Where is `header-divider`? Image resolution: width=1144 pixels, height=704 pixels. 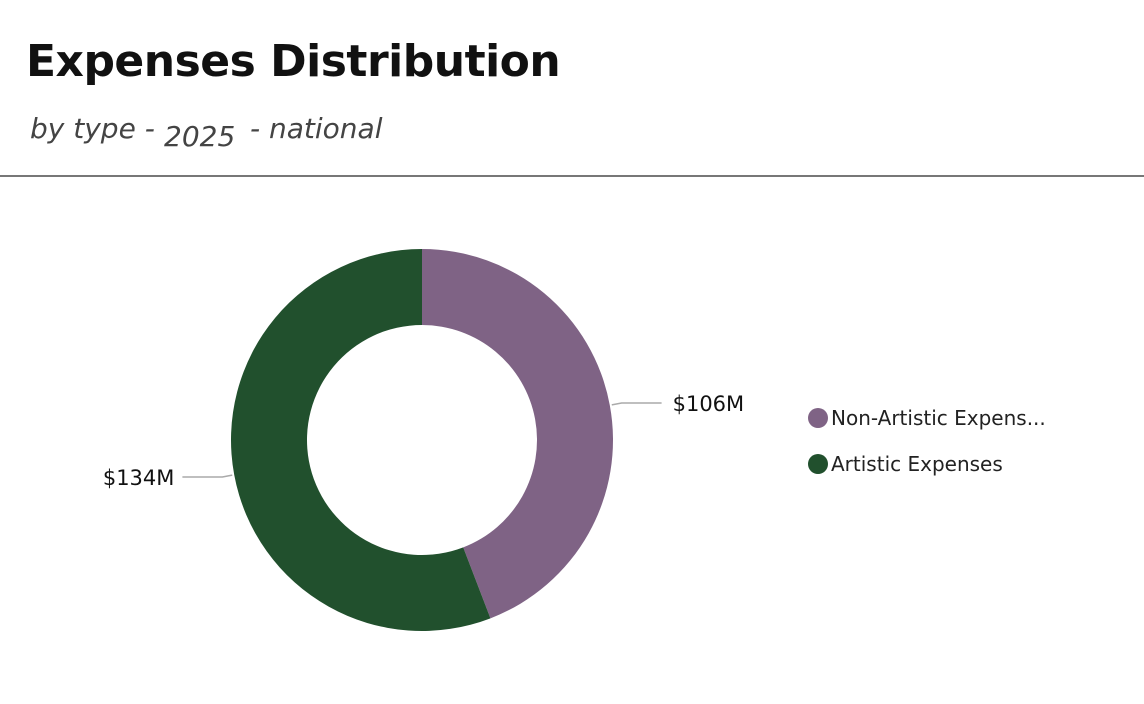
header-divider is located at coordinates (572, 176).